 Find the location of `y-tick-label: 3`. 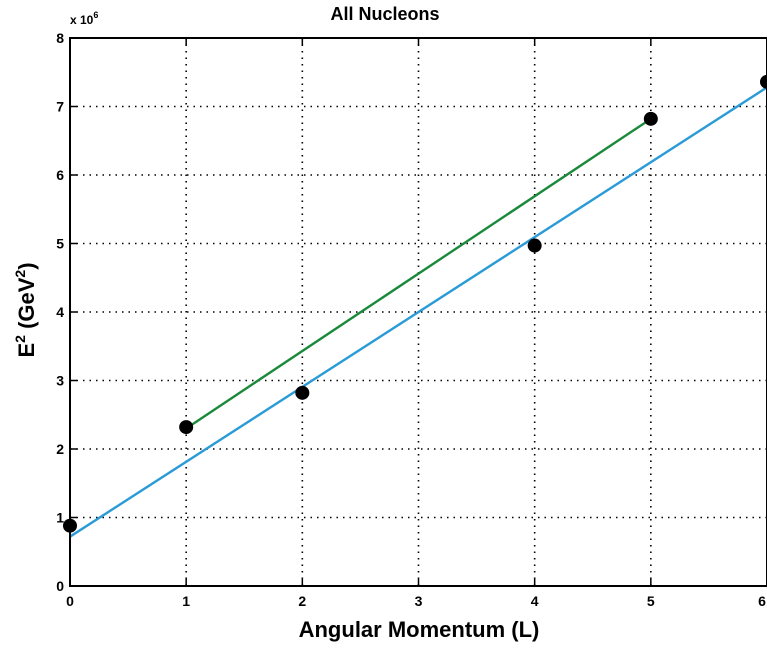

y-tick-label: 3 is located at coordinates (60, 381).